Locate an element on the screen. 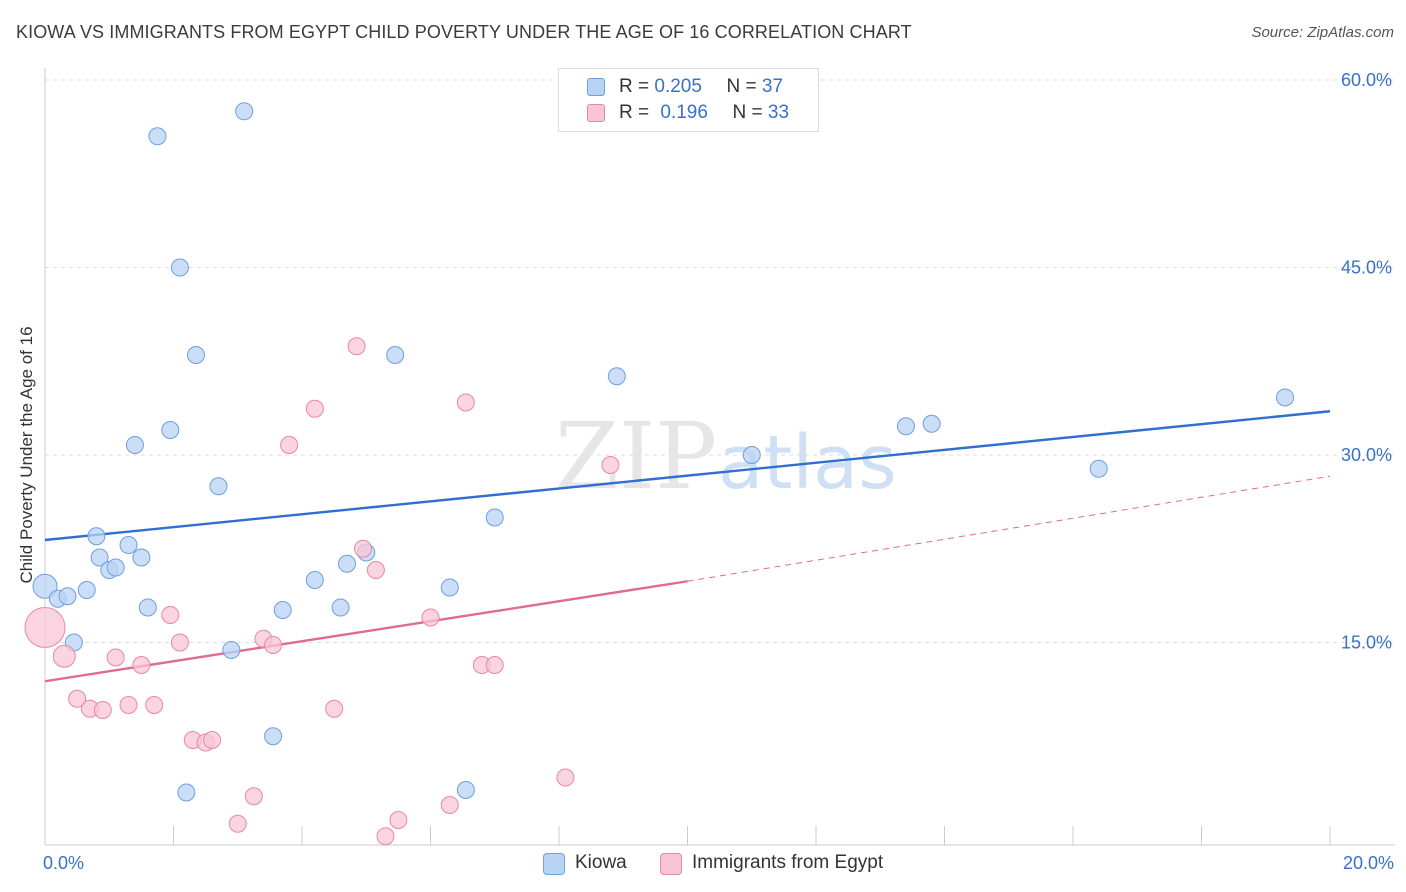  kiowa-swatch is located at coordinates (596, 87).